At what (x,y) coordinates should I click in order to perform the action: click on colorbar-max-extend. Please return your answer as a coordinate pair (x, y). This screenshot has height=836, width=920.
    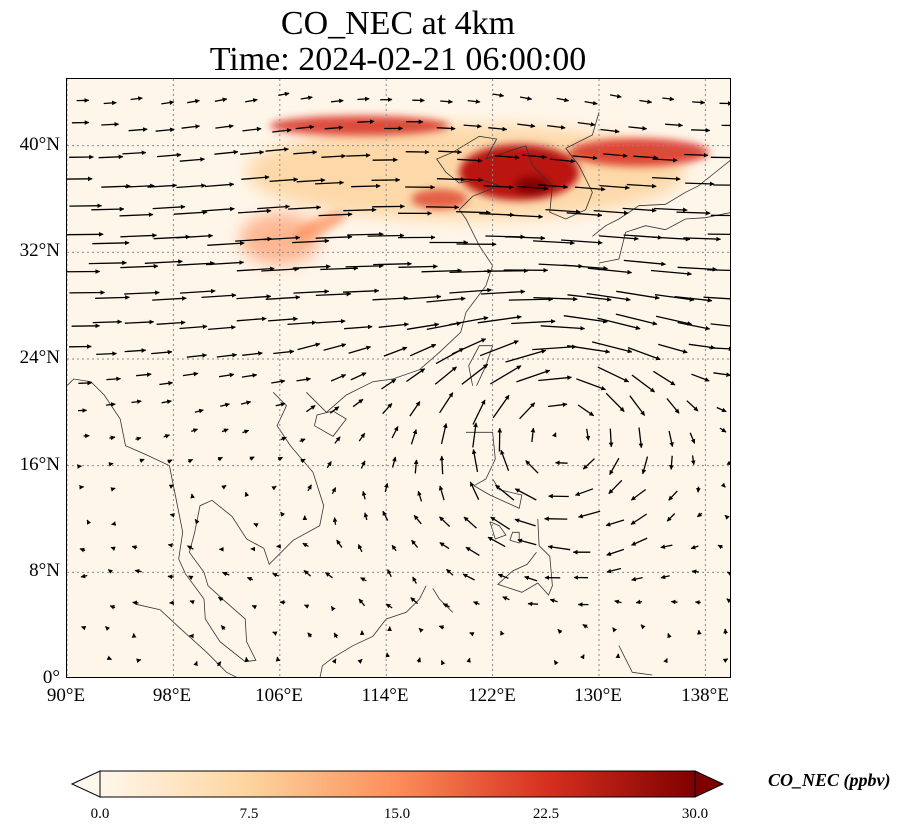
    Looking at the image, I should click on (709, 784).